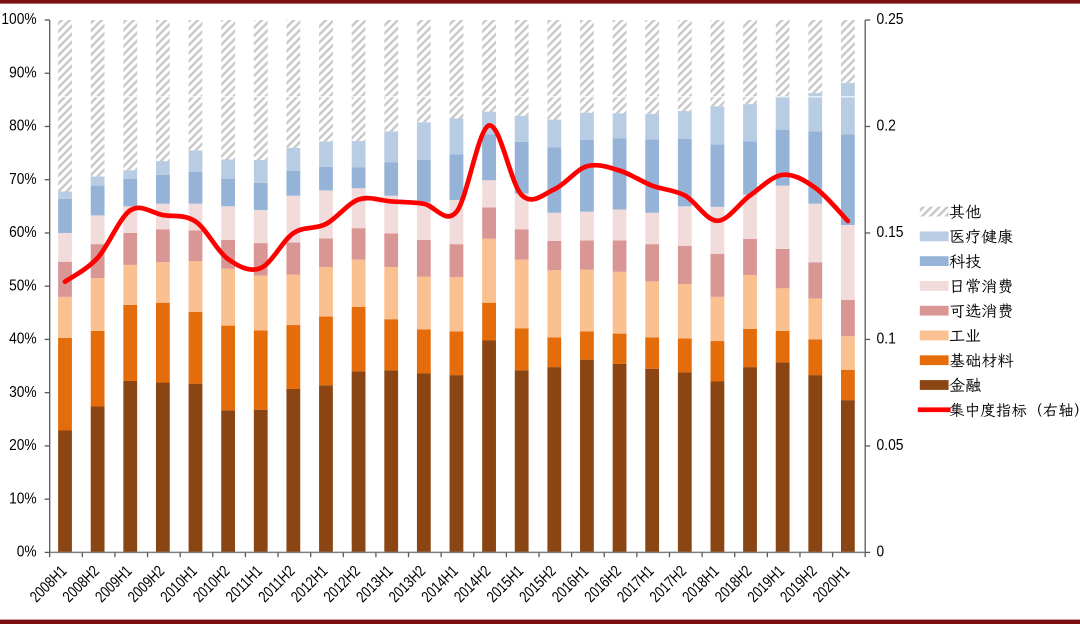 This screenshot has height=629, width=1080. What do you see at coordinates (23, 179) in the screenshot?
I see `svg-text: 70%` at bounding box center [23, 179].